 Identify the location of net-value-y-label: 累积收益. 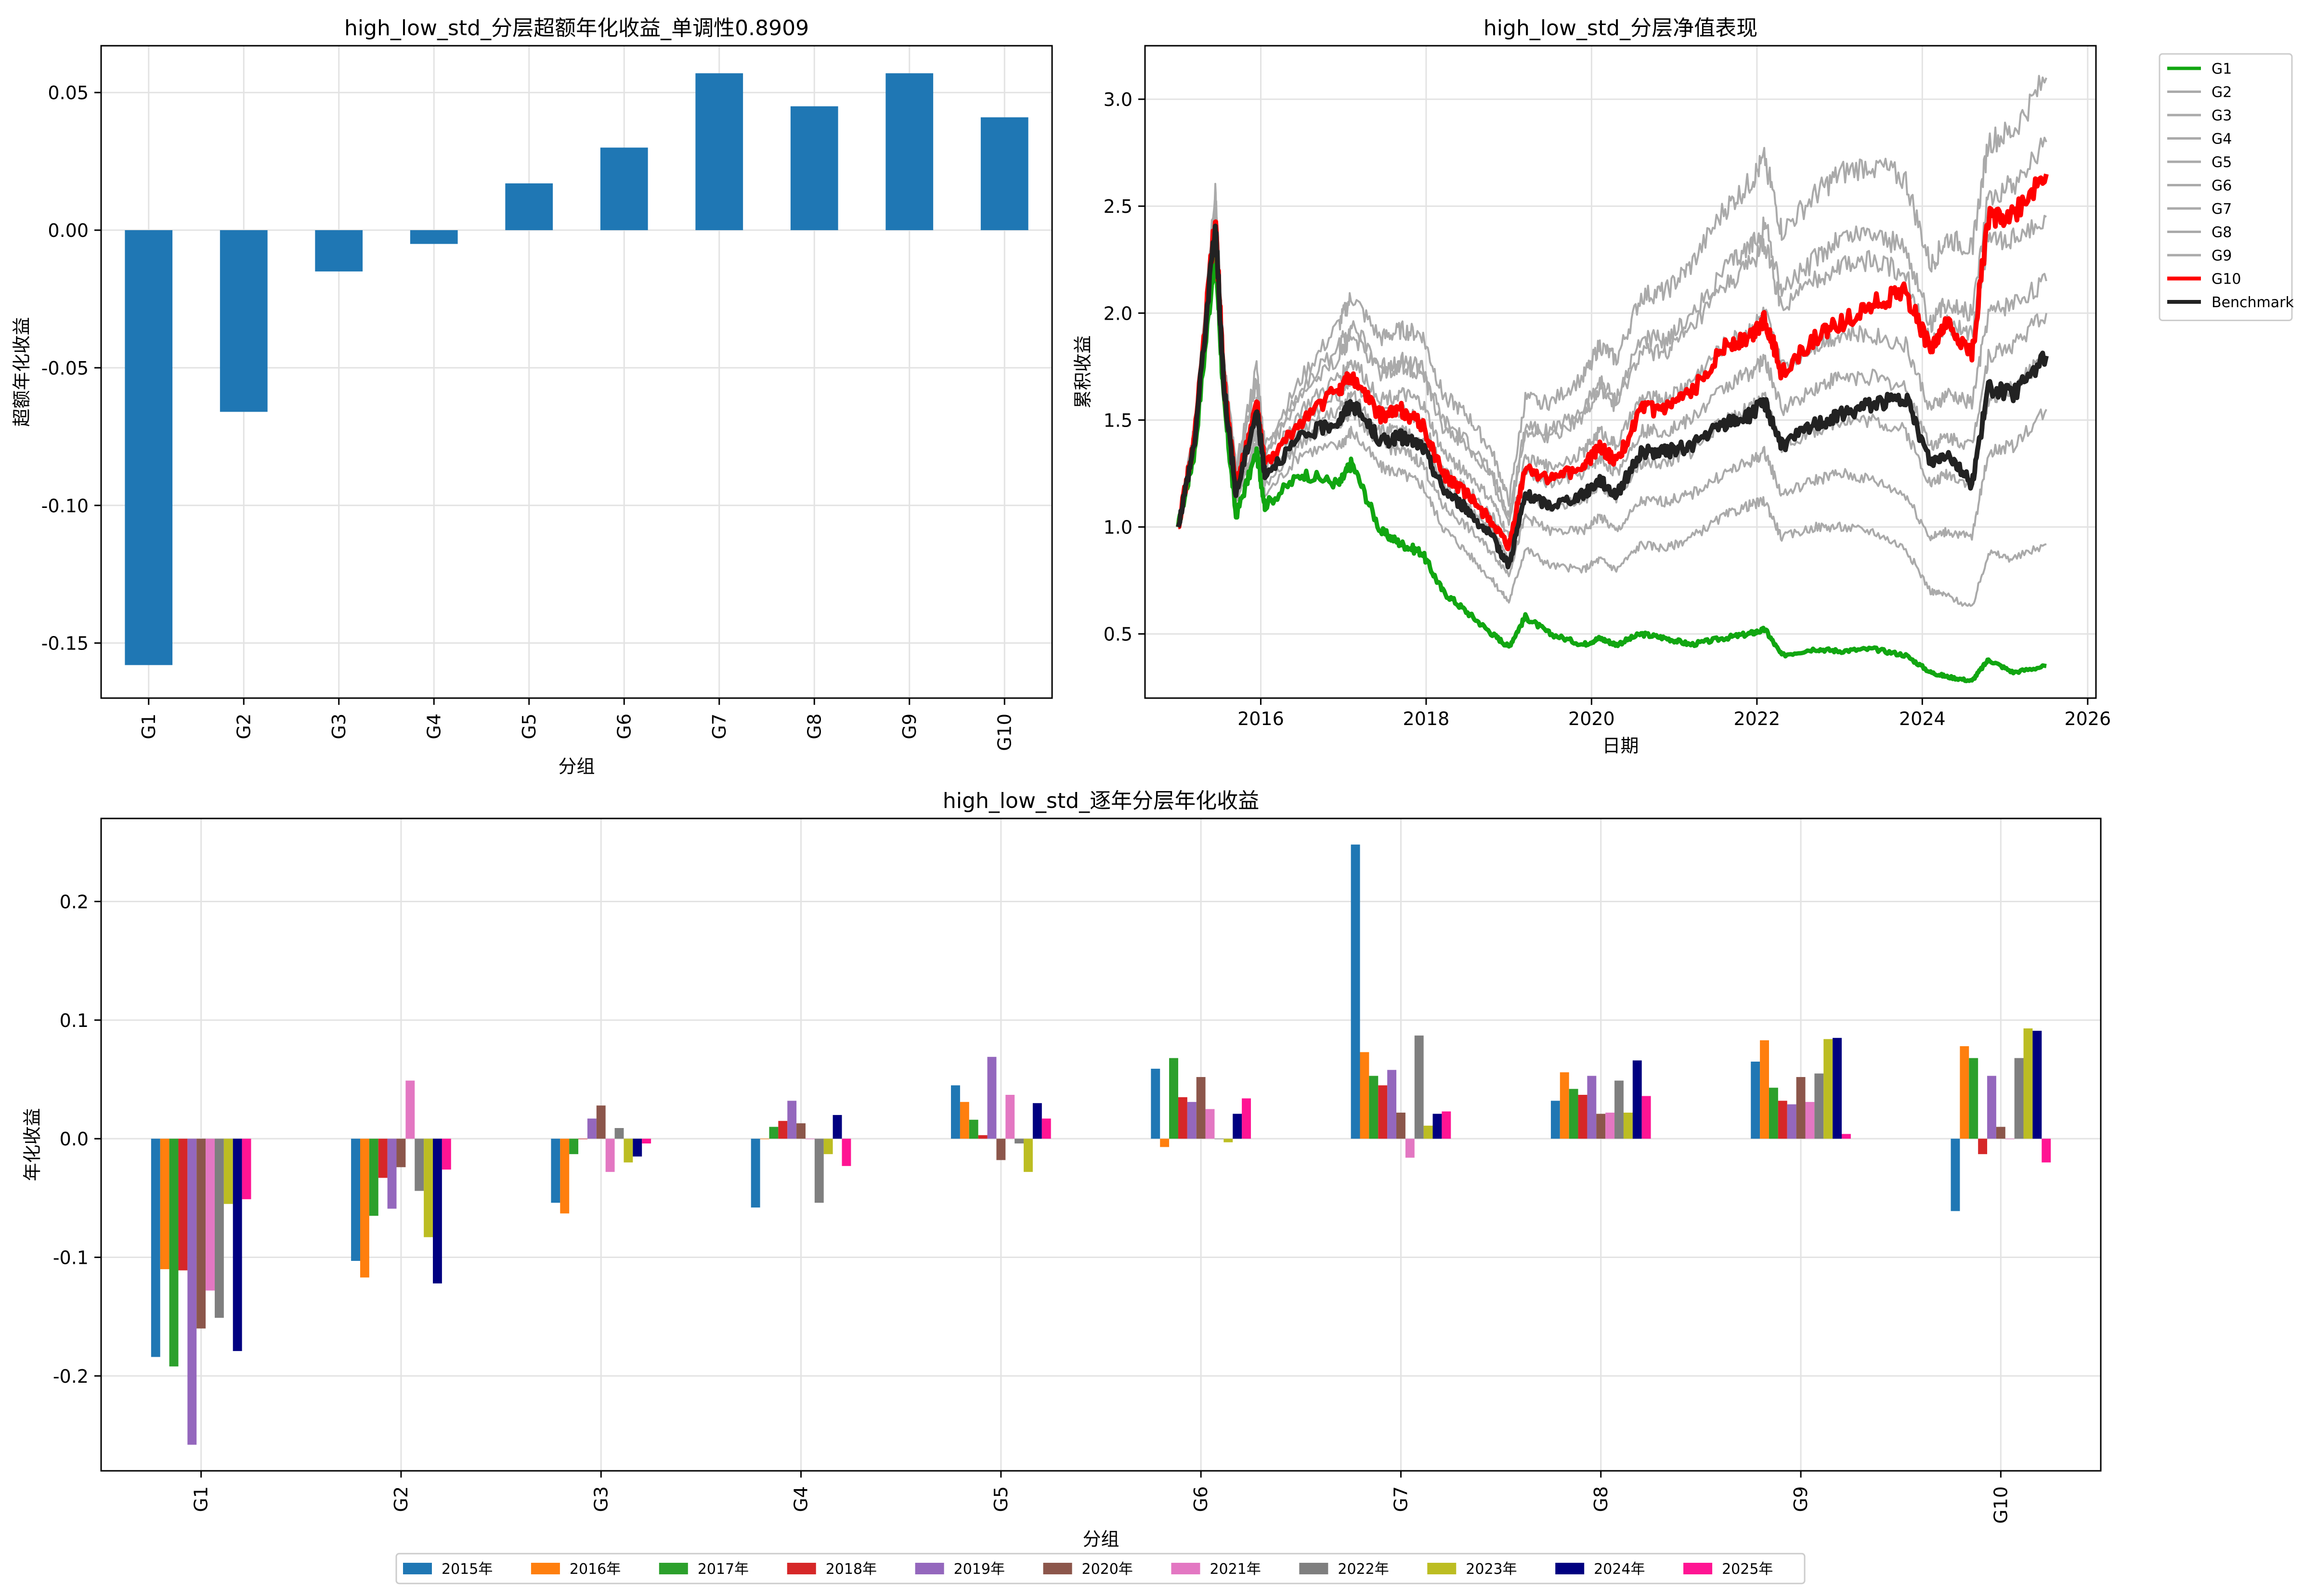
(1082, 371).